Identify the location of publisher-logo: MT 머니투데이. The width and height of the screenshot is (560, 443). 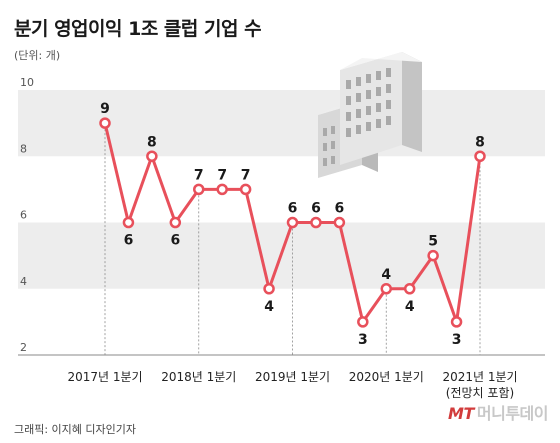
(498, 412).